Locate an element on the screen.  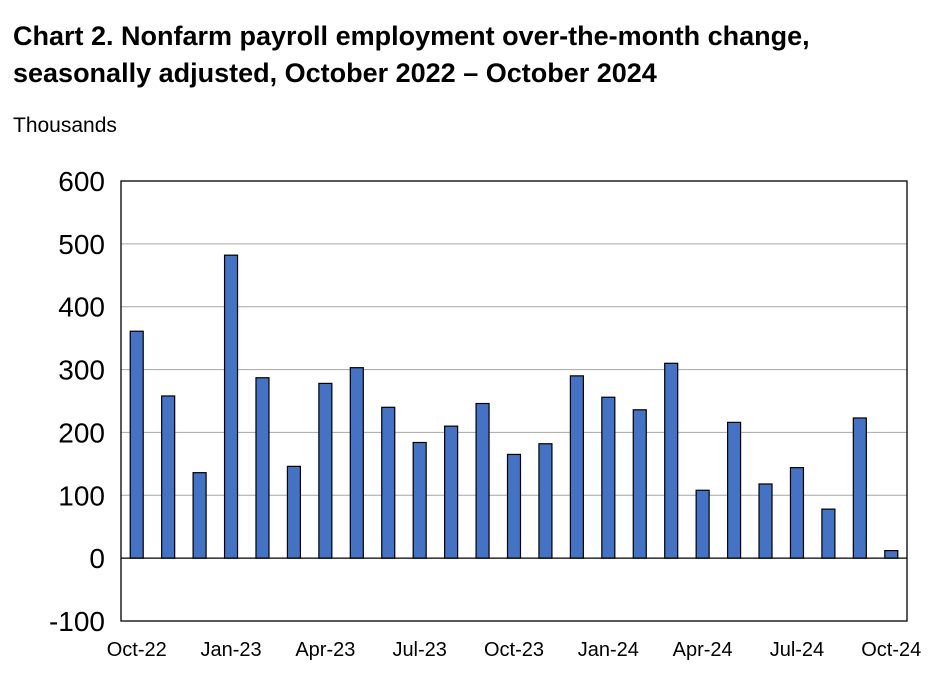
y-tick-label: 500 is located at coordinates (81, 244).